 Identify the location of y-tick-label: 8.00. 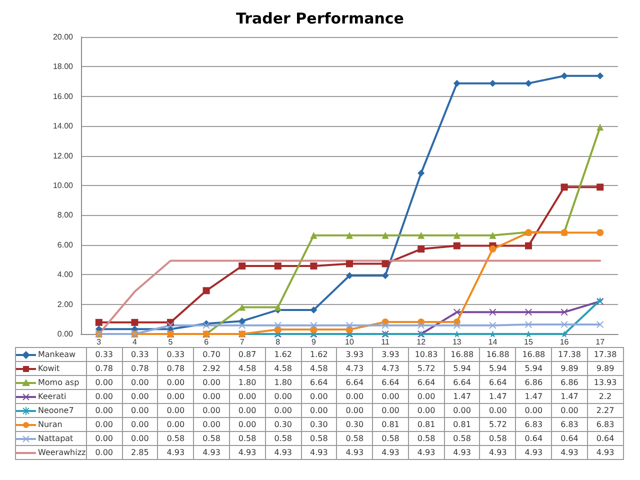
(65, 215).